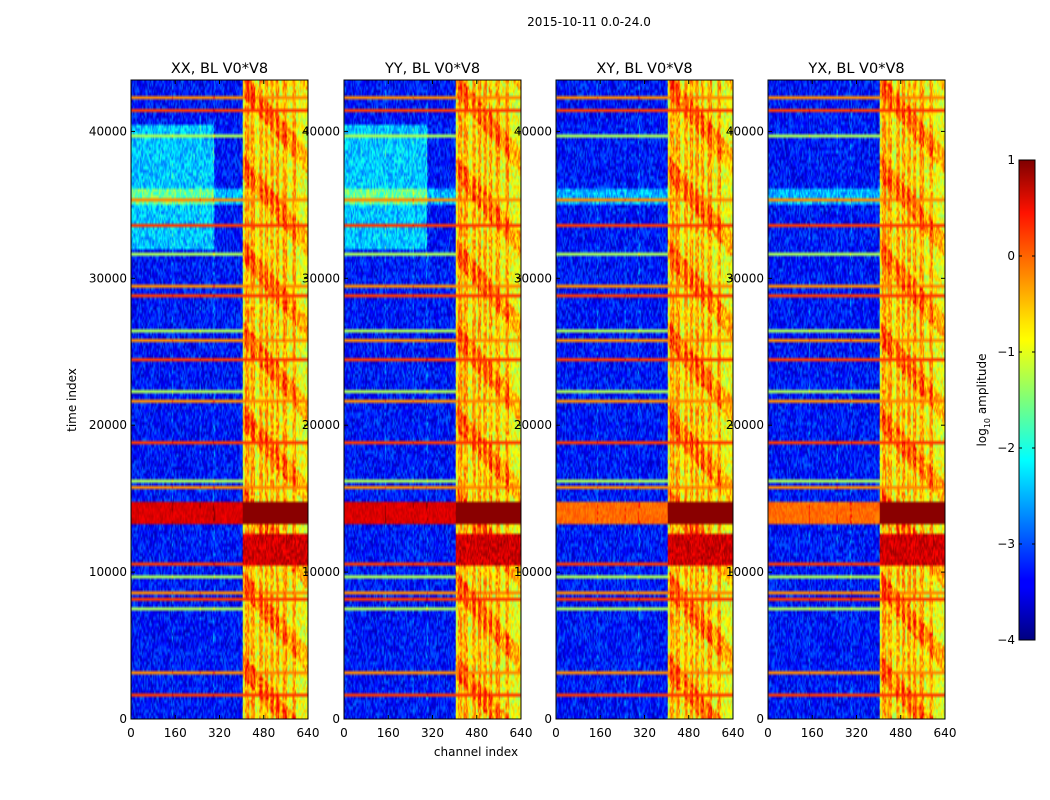 This screenshot has width=1050, height=800. I want to click on panel-title: YX, BL V0*V8, so click(855, 69).